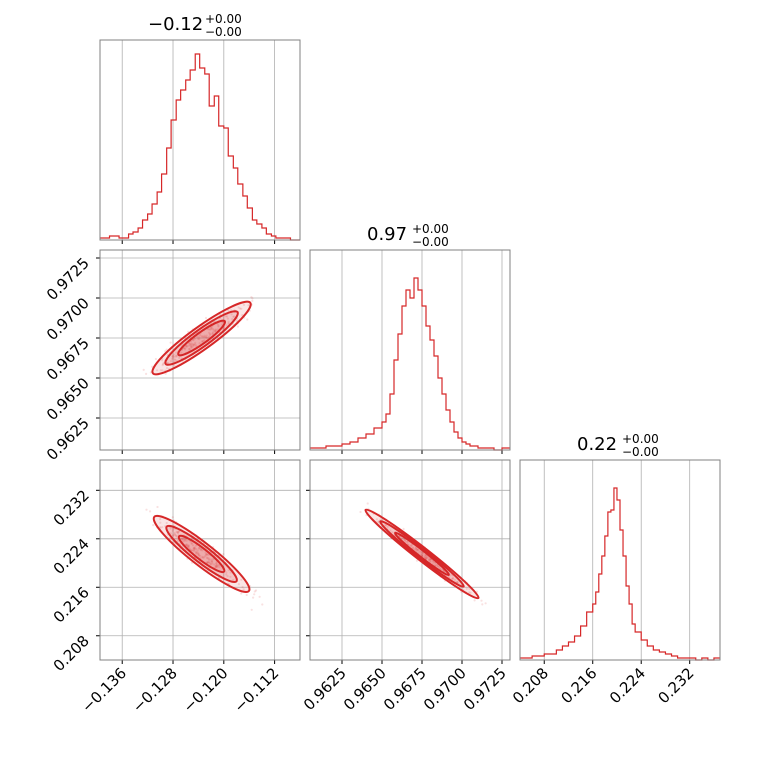  What do you see at coordinates (640, 439) in the screenshot?
I see `title-3-upper: +0.00` at bounding box center [640, 439].